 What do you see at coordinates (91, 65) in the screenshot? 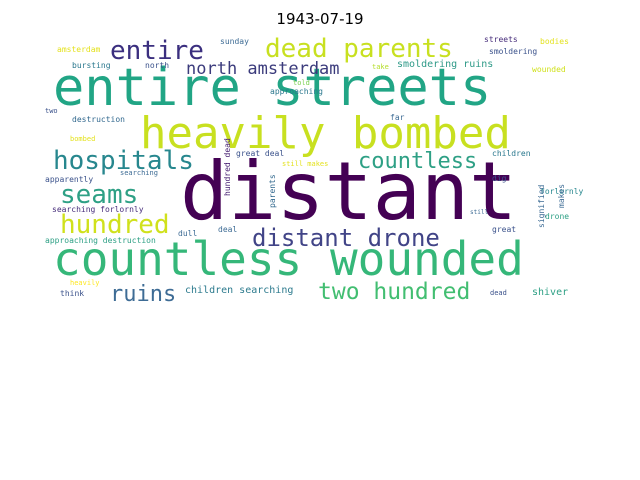
I see `cloud-word: bursting` at bounding box center [91, 65].